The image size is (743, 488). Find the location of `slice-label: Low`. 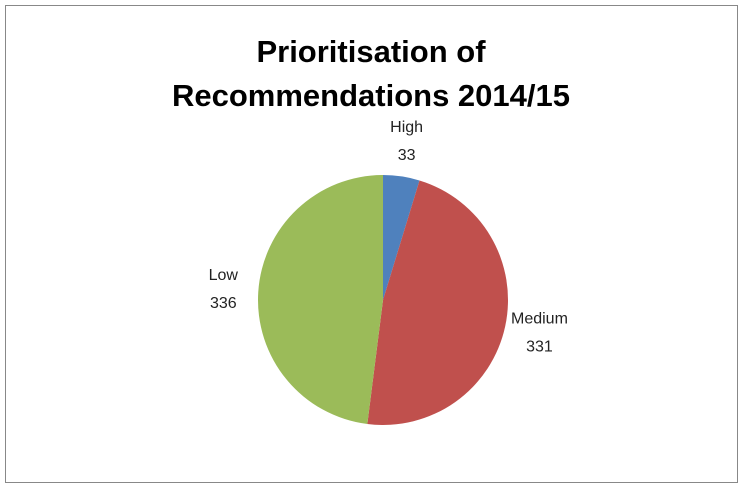

slice-label: Low is located at coordinates (224, 275).